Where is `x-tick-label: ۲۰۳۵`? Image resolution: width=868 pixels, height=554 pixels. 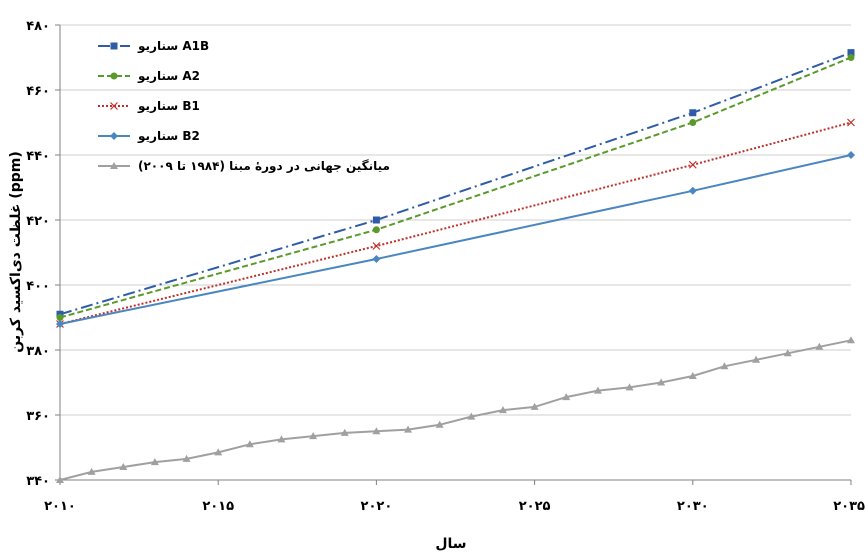 x-tick-label: ۲۰۳۵ is located at coordinates (849, 506).